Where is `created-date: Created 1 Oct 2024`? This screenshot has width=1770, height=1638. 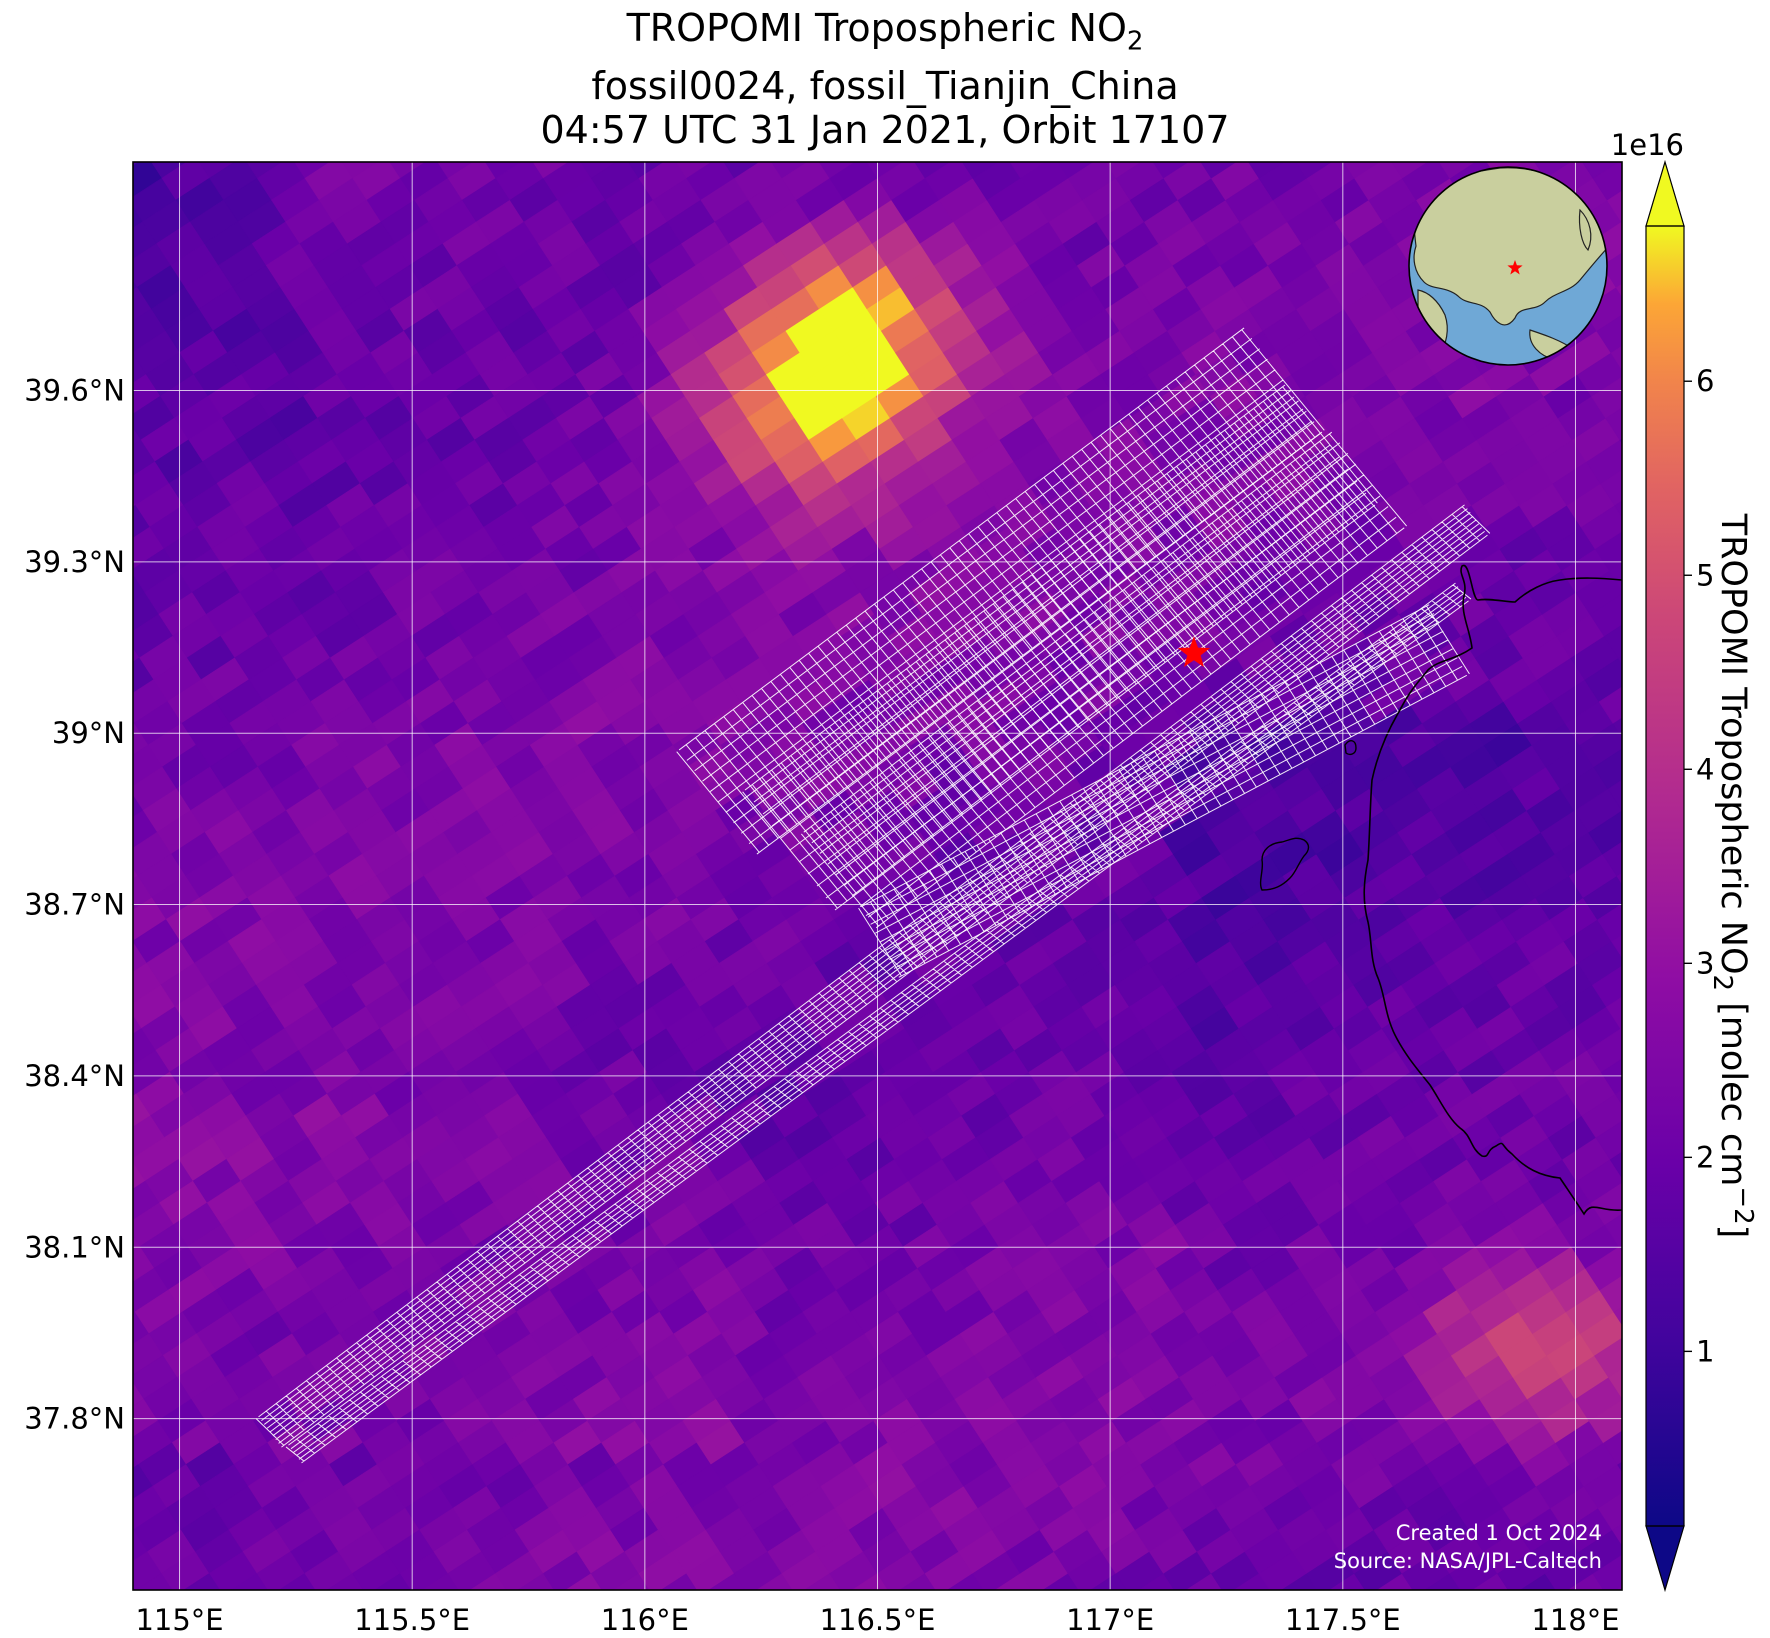
created-date: Created 1 Oct 2024 is located at coordinates (1499, 1533).